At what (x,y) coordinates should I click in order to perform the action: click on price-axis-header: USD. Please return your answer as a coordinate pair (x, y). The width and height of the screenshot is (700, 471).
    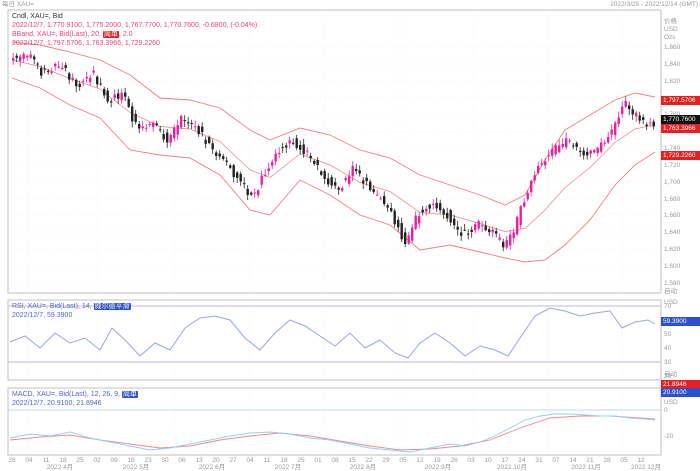
    Looking at the image, I should click on (671, 29).